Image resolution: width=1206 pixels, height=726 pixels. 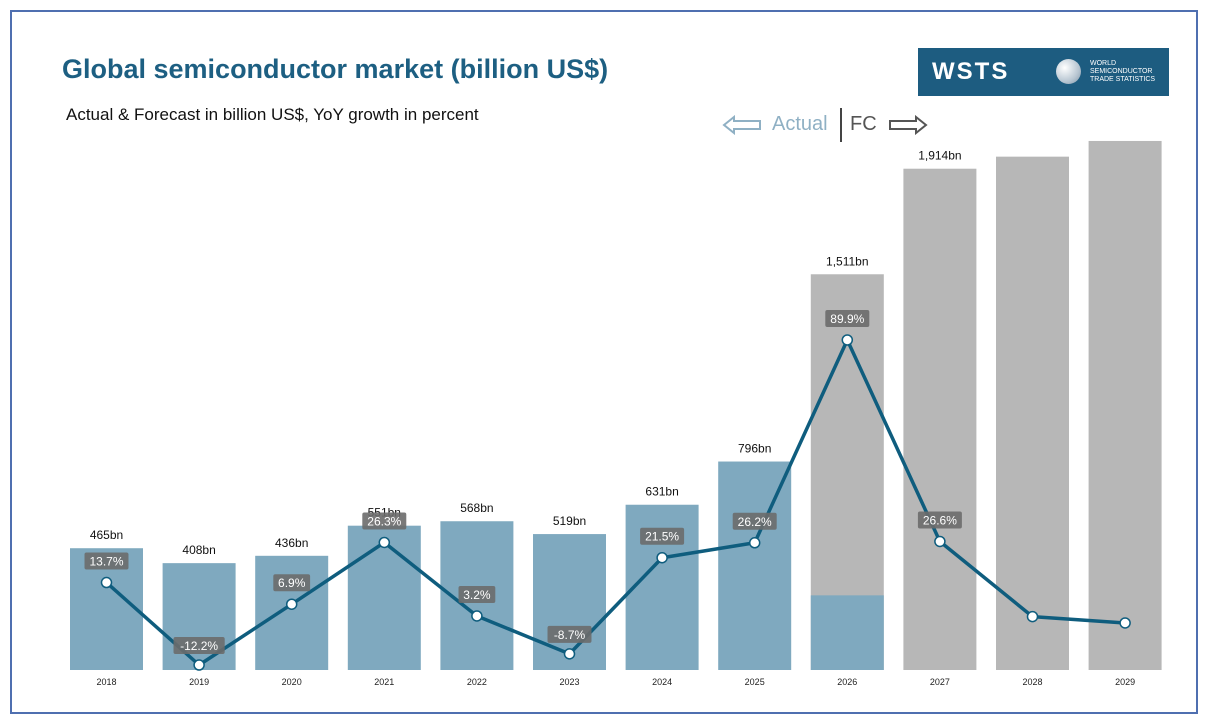 What do you see at coordinates (198, 550) in the screenshot?
I see `bar-value-label: 408bn` at bounding box center [198, 550].